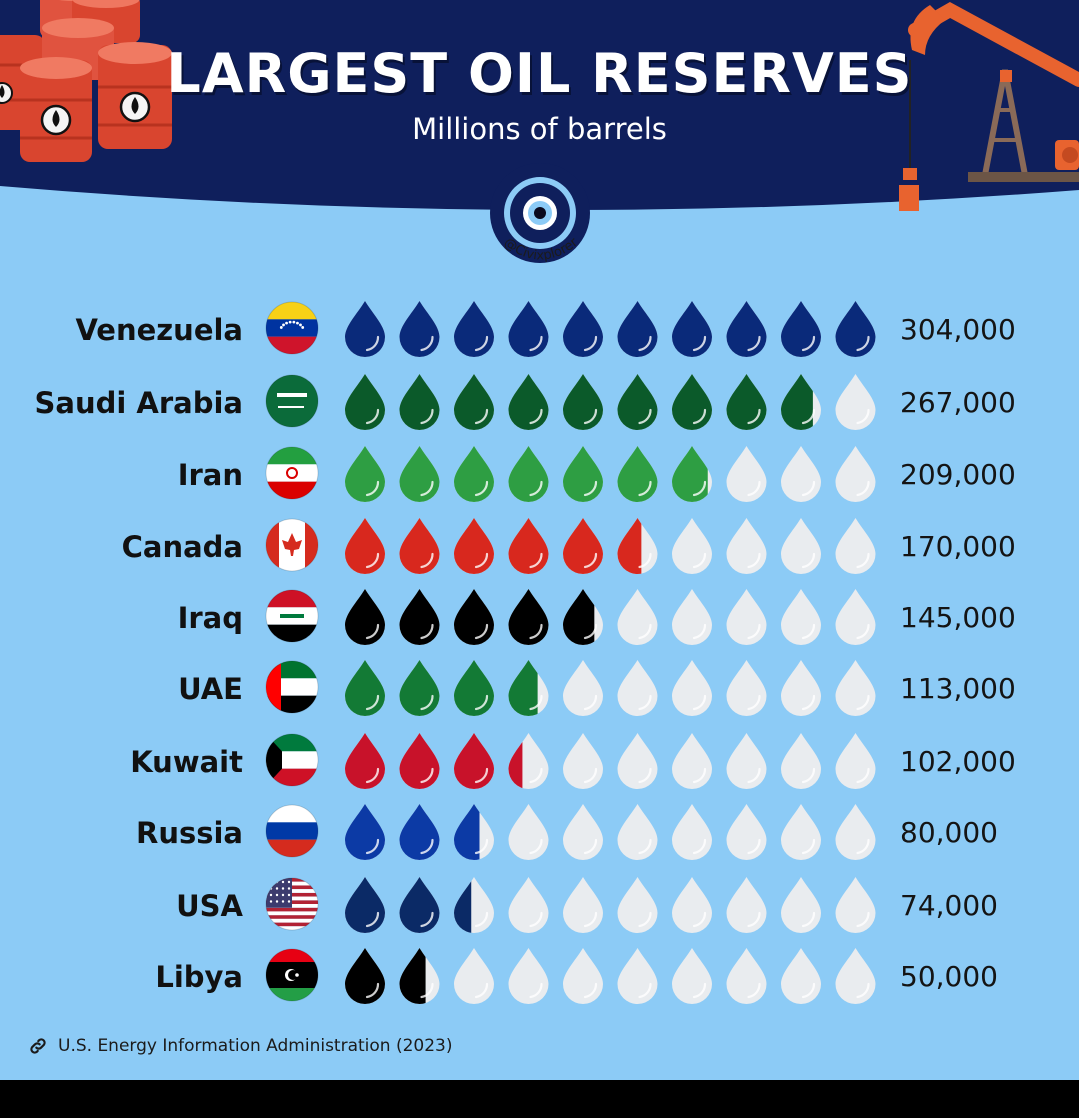 The image size is (1079, 1118). What do you see at coordinates (958, 617) in the screenshot?
I see `value-label: 145,000` at bounding box center [958, 617].